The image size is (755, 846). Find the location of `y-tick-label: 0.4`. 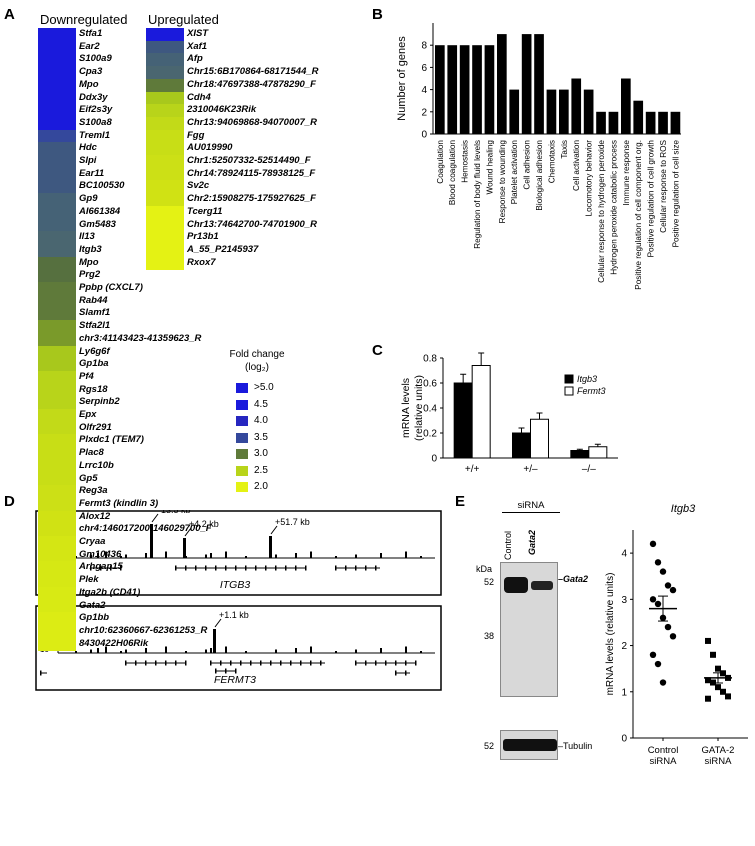

y-tick-label: 0.4 is located at coordinates (430, 409).